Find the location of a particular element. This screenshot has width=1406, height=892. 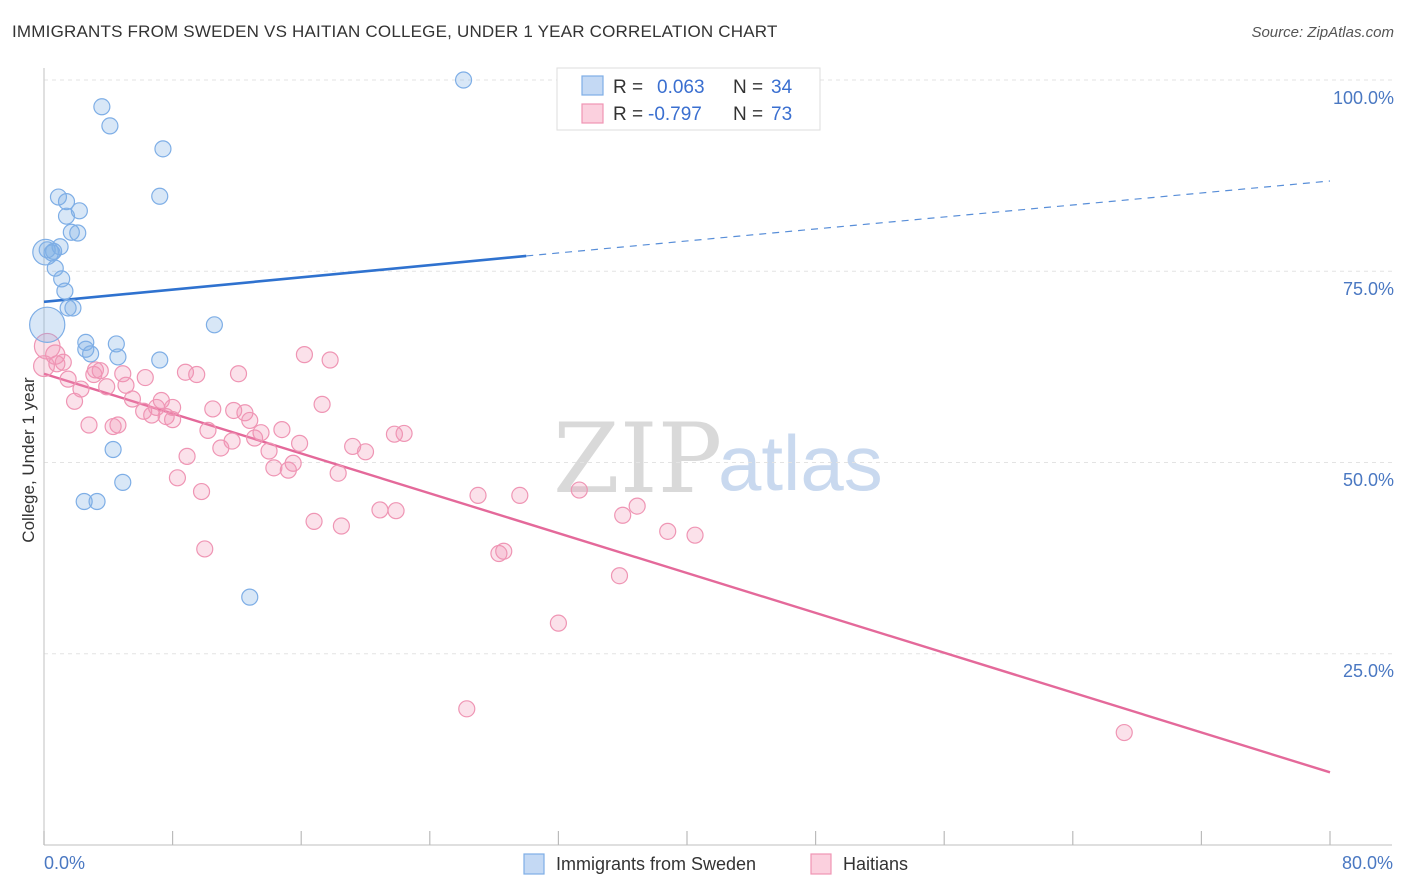

y-axis-title: College, Under 1 year is located at coordinates (28, 460).